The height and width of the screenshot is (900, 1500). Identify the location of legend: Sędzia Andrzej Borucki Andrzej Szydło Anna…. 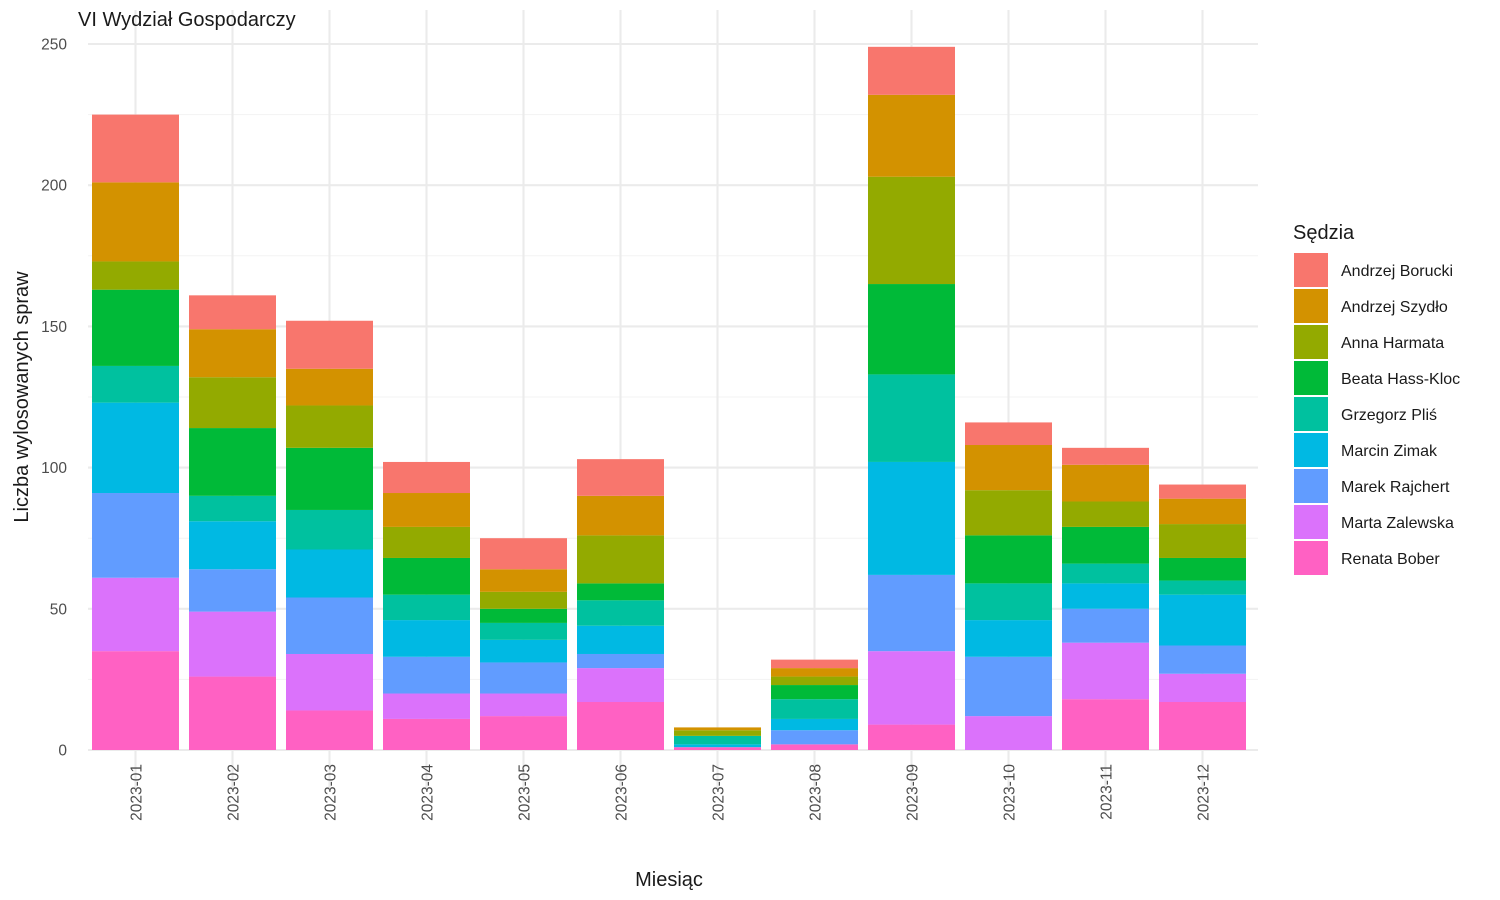
(1376, 398).